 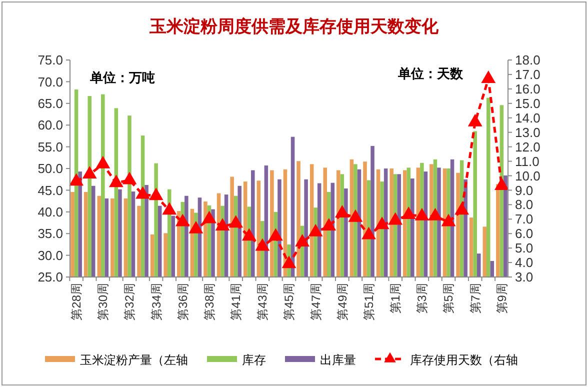 I want to click on chart-title: 玉米淀粉周度供需及库存使用天数变化, so click(x=294, y=26).